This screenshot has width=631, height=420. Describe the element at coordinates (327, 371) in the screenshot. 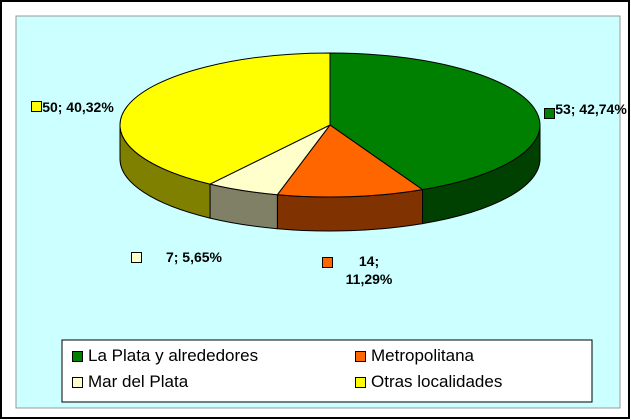

I see `legend-box` at that location.